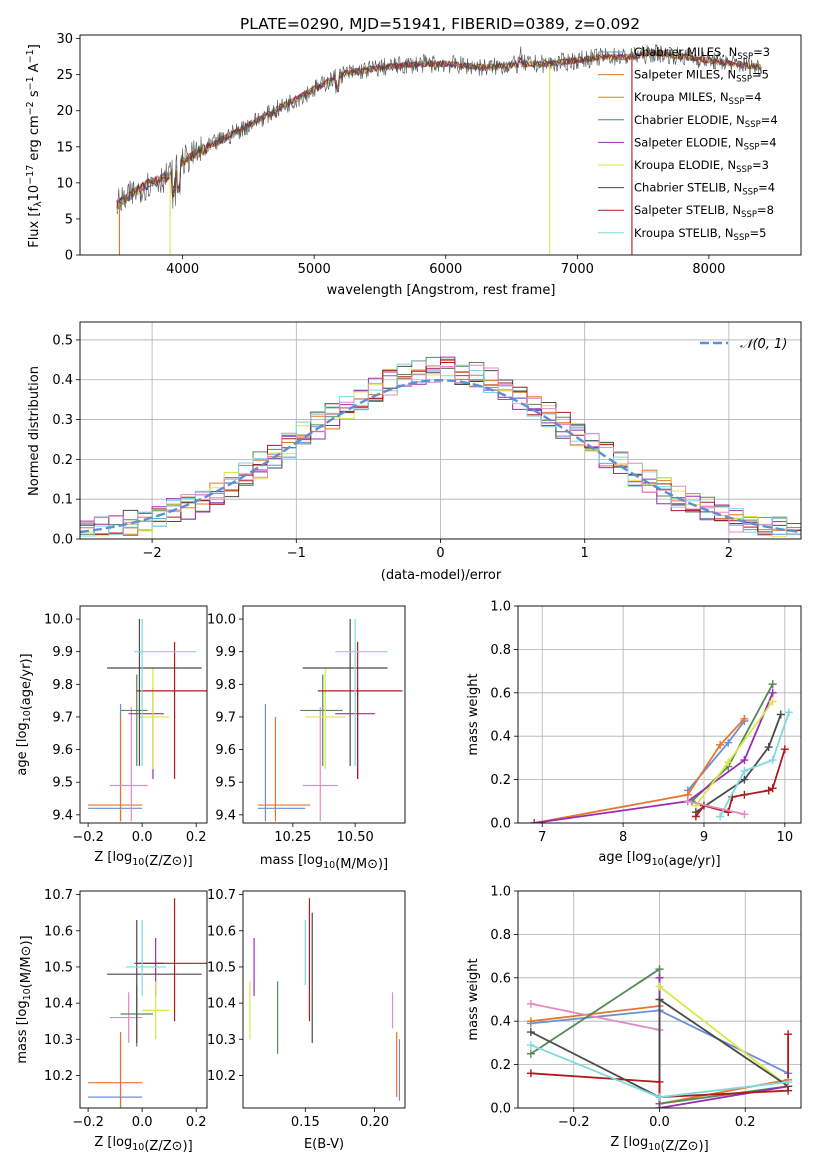  I want to click on label-part: −1, so click(30, 83).